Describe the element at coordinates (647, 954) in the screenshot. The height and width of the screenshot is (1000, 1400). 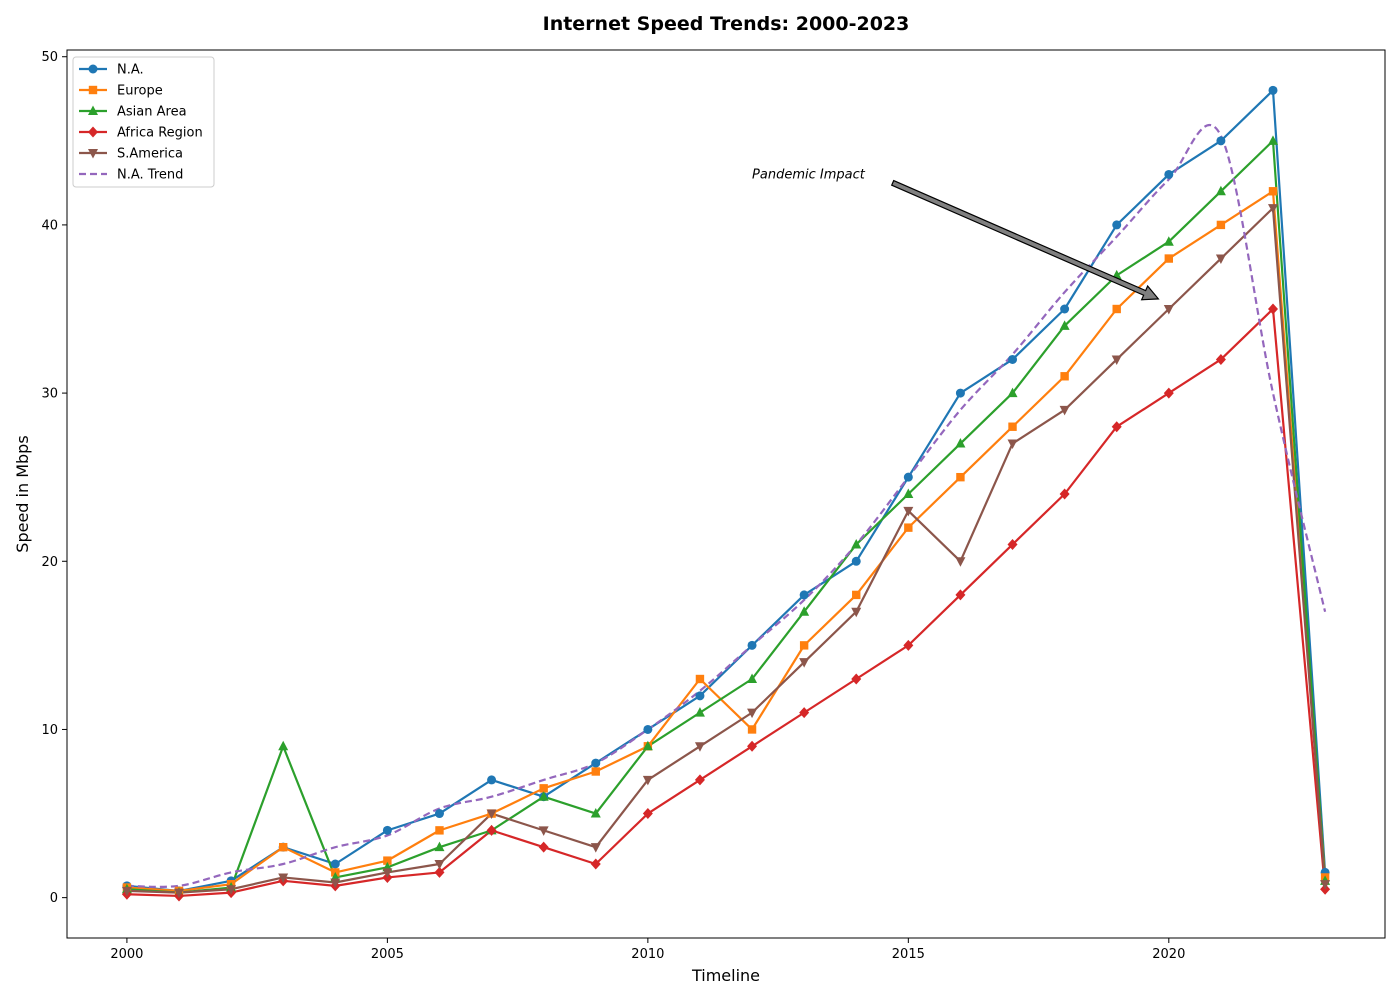
I see `x-tick-label: 2010` at that location.